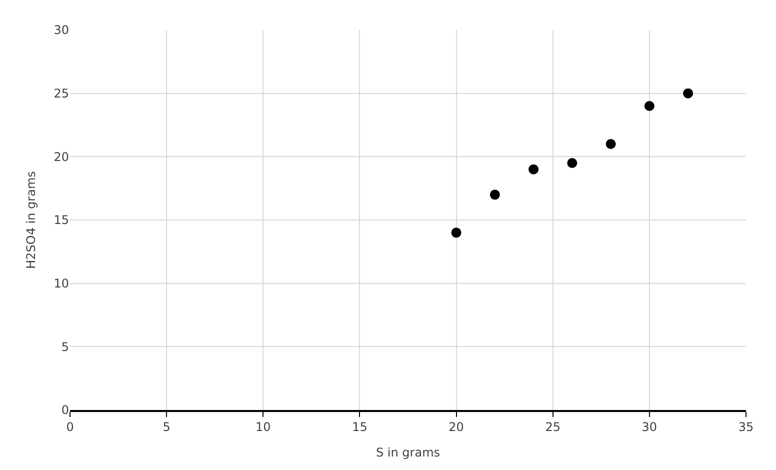 The image size is (776, 470). Describe the element at coordinates (65, 347) in the screenshot. I see `y-tick-label: 5` at that location.